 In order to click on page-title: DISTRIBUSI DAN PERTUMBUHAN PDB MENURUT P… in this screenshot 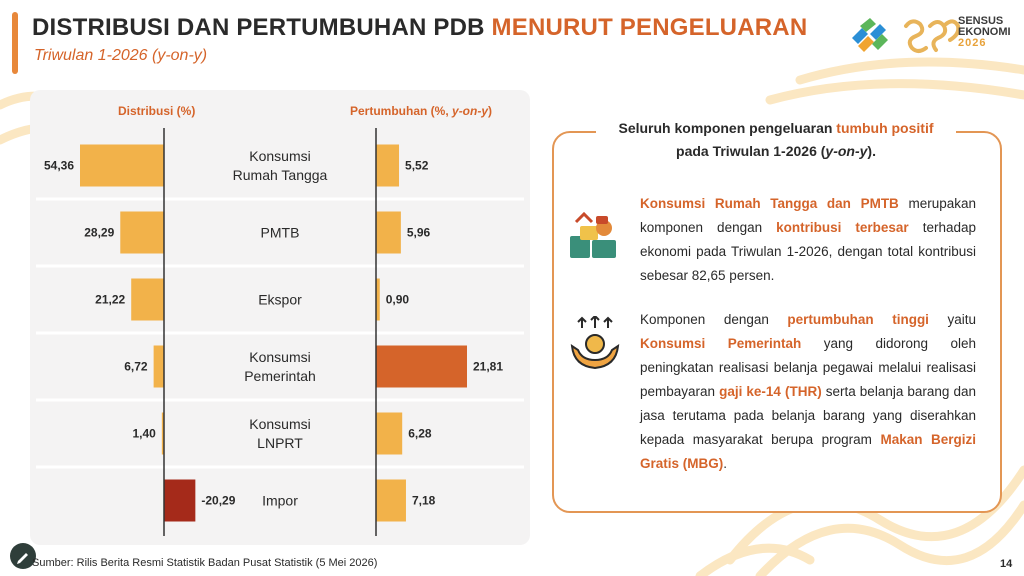, I will do `click(420, 27)`.